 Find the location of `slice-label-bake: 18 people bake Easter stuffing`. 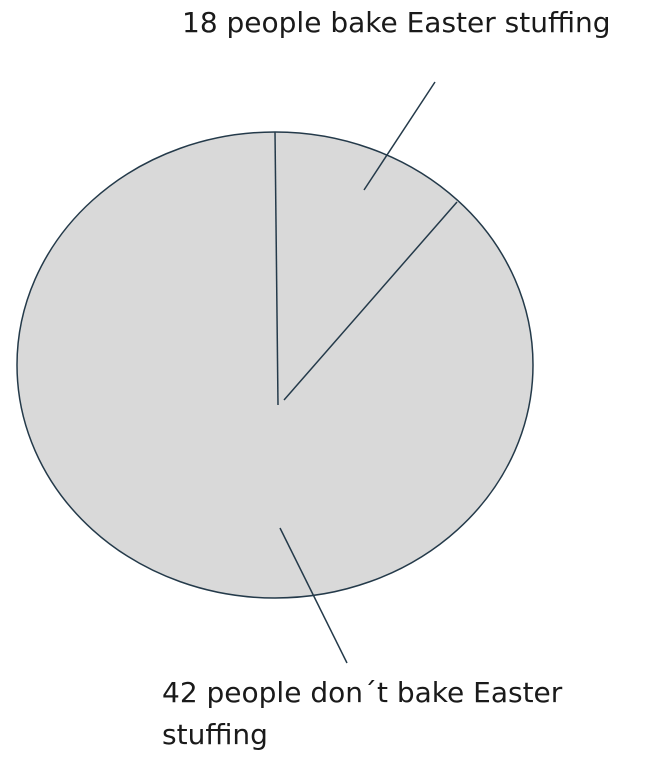

slice-label-bake: 18 people bake Easter stuffing is located at coordinates (396, 22).